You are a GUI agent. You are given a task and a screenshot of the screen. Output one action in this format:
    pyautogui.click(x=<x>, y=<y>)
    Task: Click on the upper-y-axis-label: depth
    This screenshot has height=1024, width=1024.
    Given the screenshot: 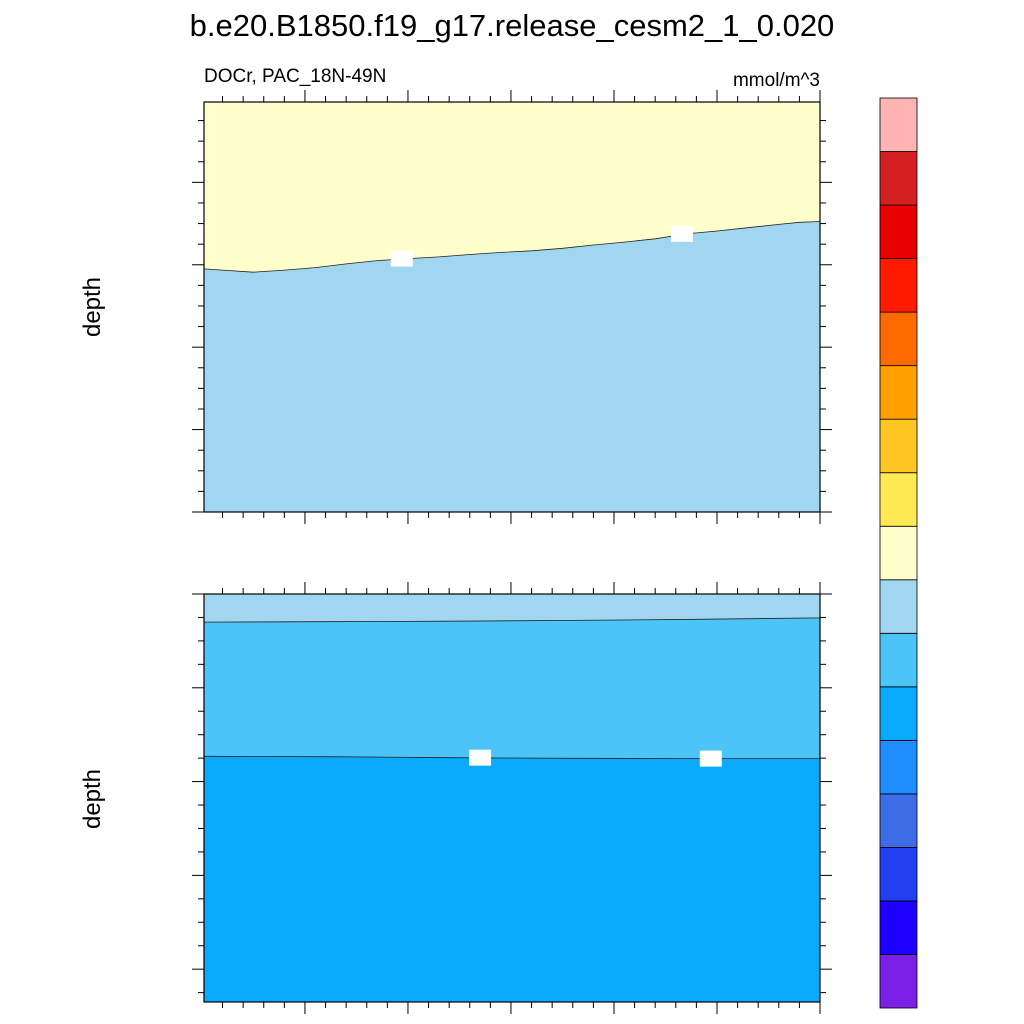 What is the action you would take?
    pyautogui.click(x=92, y=307)
    